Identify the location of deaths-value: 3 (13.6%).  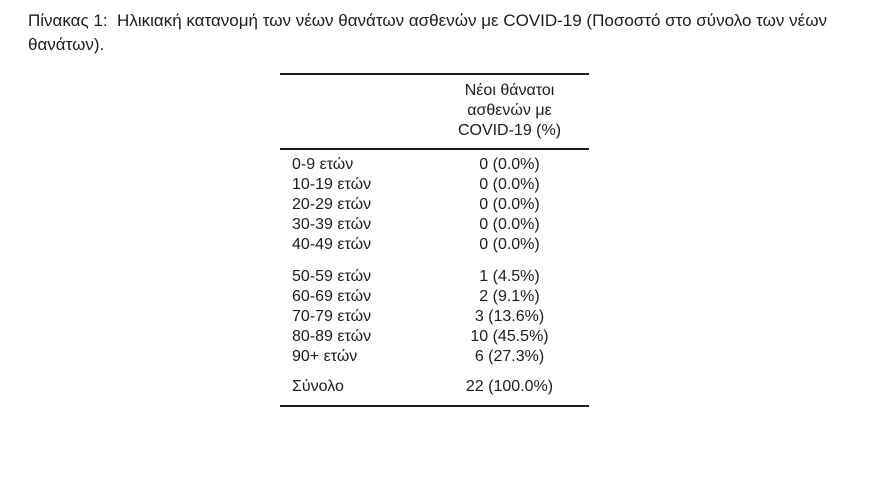
(509, 316).